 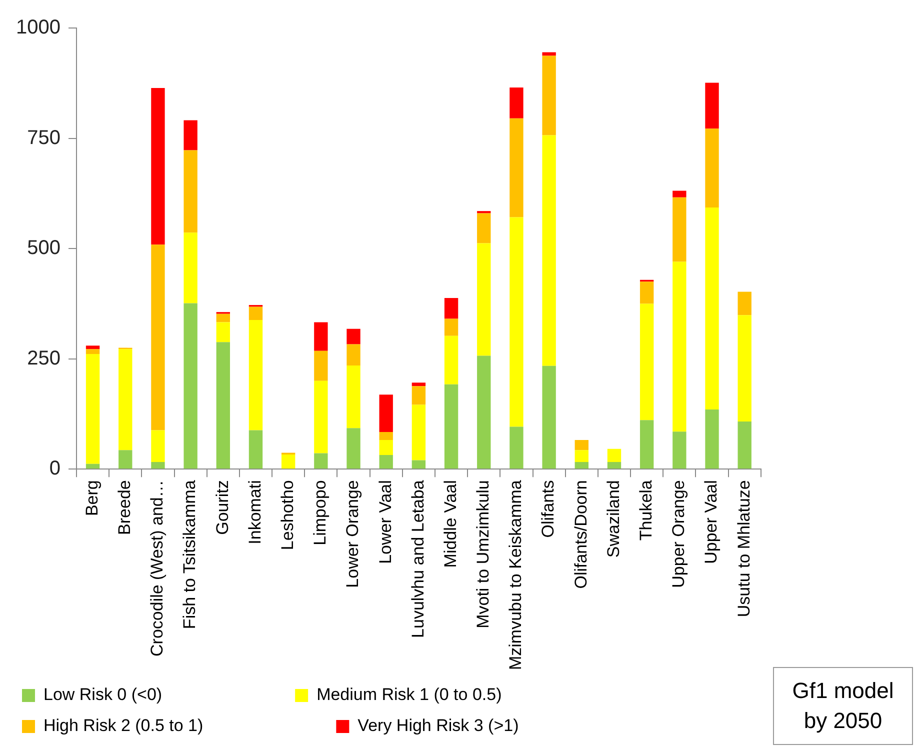 What do you see at coordinates (548, 509) in the screenshot?
I see `x-tick-label: Olifants` at bounding box center [548, 509].